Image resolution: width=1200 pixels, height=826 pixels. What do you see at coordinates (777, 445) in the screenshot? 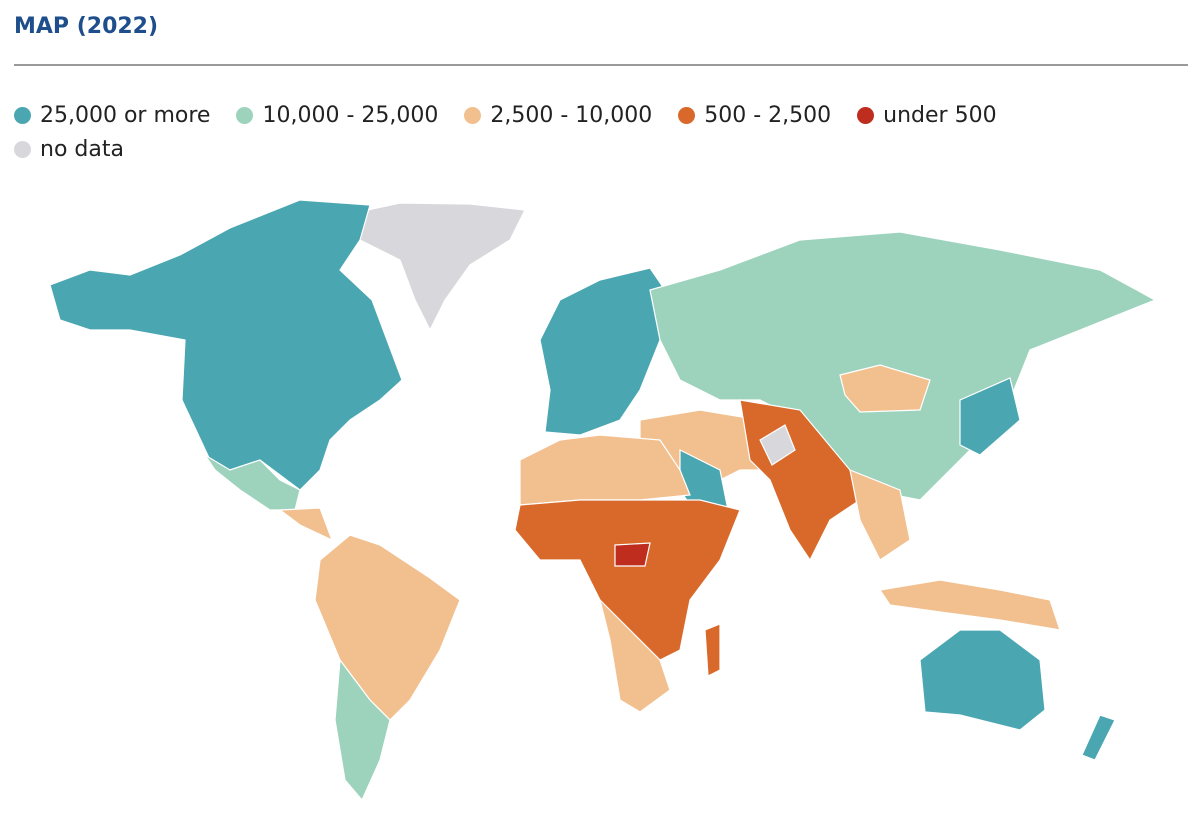
I see `region-afghanistan` at bounding box center [777, 445].